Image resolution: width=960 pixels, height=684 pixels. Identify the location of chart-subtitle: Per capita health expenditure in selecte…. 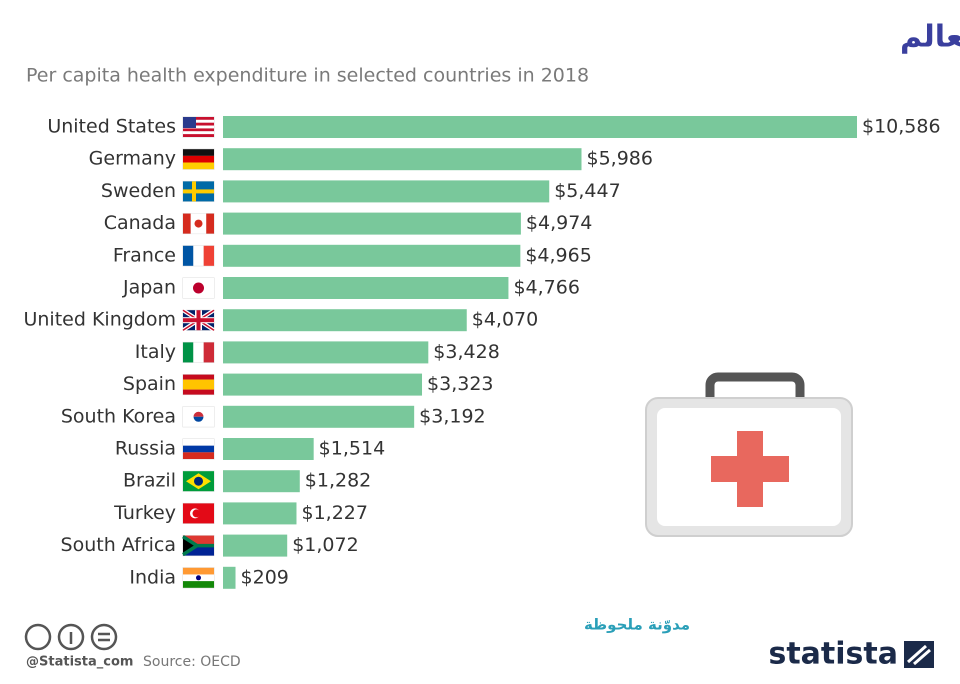
(307, 76).